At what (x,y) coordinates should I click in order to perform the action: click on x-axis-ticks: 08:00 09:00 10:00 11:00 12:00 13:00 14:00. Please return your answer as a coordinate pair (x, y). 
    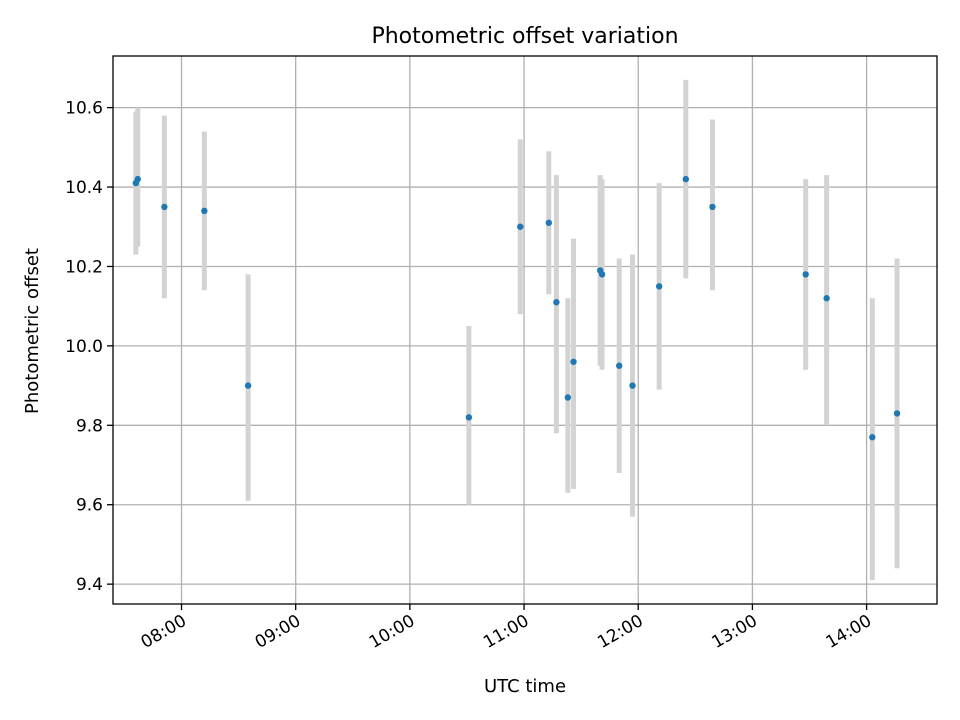
    Looking at the image, I should click on (506, 628).